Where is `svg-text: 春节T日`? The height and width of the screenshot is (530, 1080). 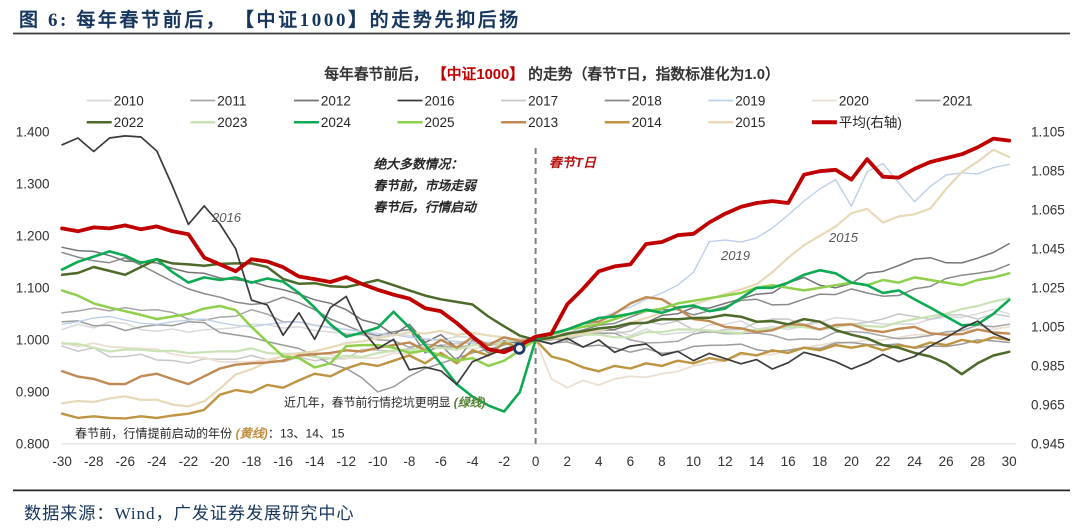
svg-text: 春节T日 is located at coordinates (573, 162).